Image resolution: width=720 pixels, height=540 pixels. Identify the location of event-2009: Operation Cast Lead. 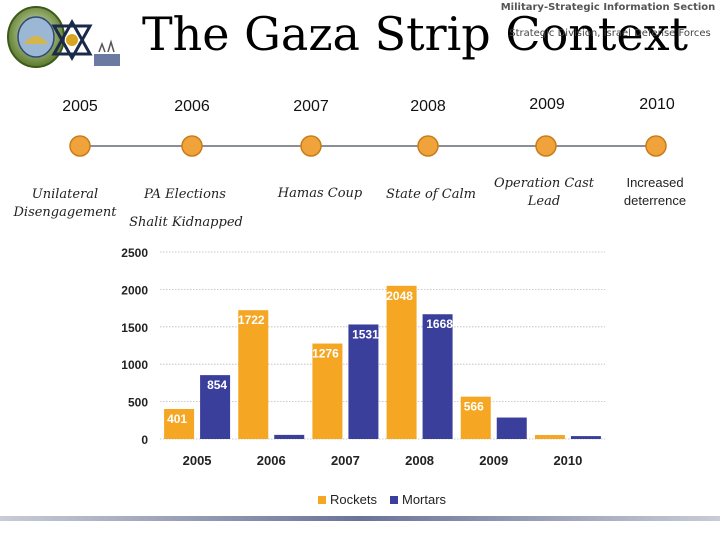
(544, 192).